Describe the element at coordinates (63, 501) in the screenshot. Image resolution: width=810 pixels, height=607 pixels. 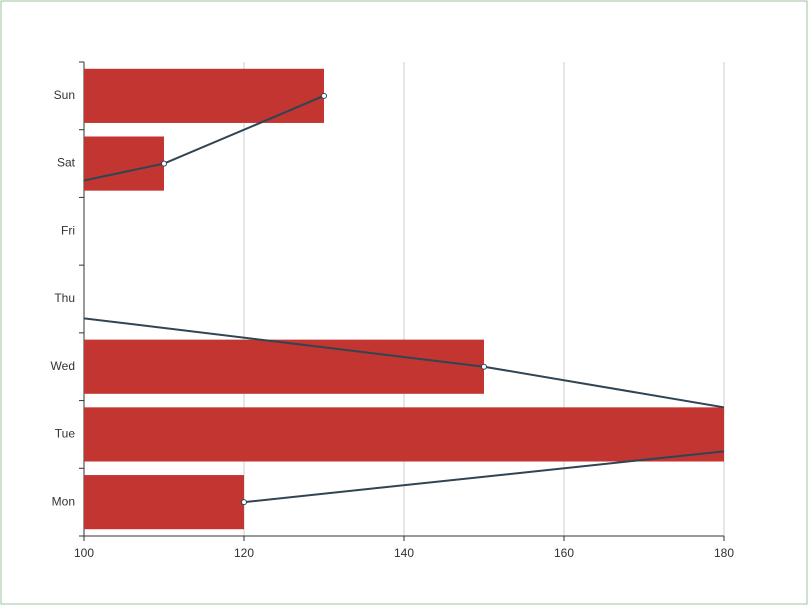
I see `y-tick-label: Mon` at that location.